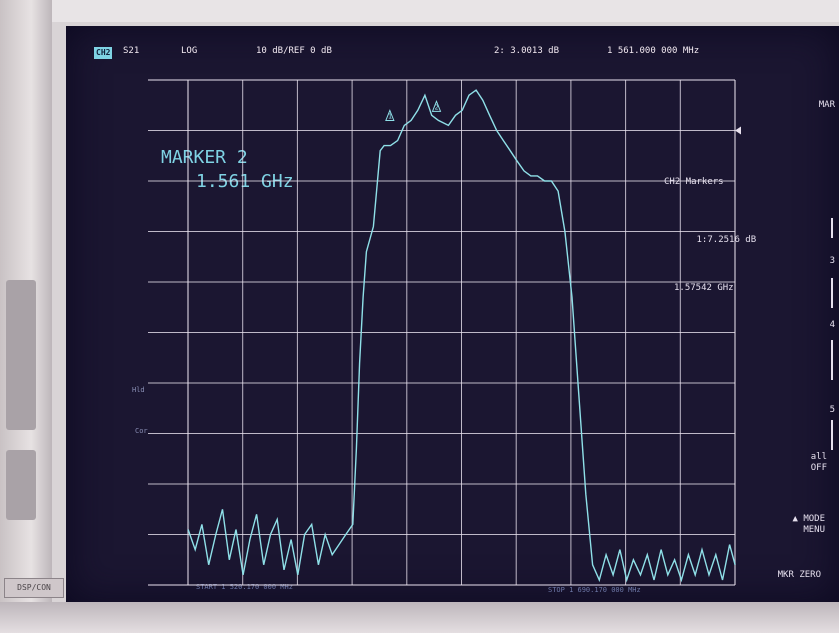  I want to click on stop-frequency: STOP 1 690.170 000 MHz, so click(594, 590).